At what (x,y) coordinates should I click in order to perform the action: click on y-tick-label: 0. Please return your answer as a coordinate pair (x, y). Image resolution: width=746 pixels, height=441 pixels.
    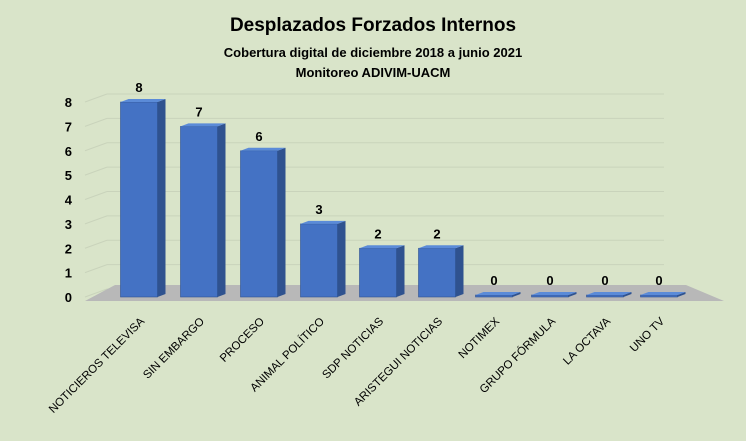
    Looking at the image, I should click on (68, 297).